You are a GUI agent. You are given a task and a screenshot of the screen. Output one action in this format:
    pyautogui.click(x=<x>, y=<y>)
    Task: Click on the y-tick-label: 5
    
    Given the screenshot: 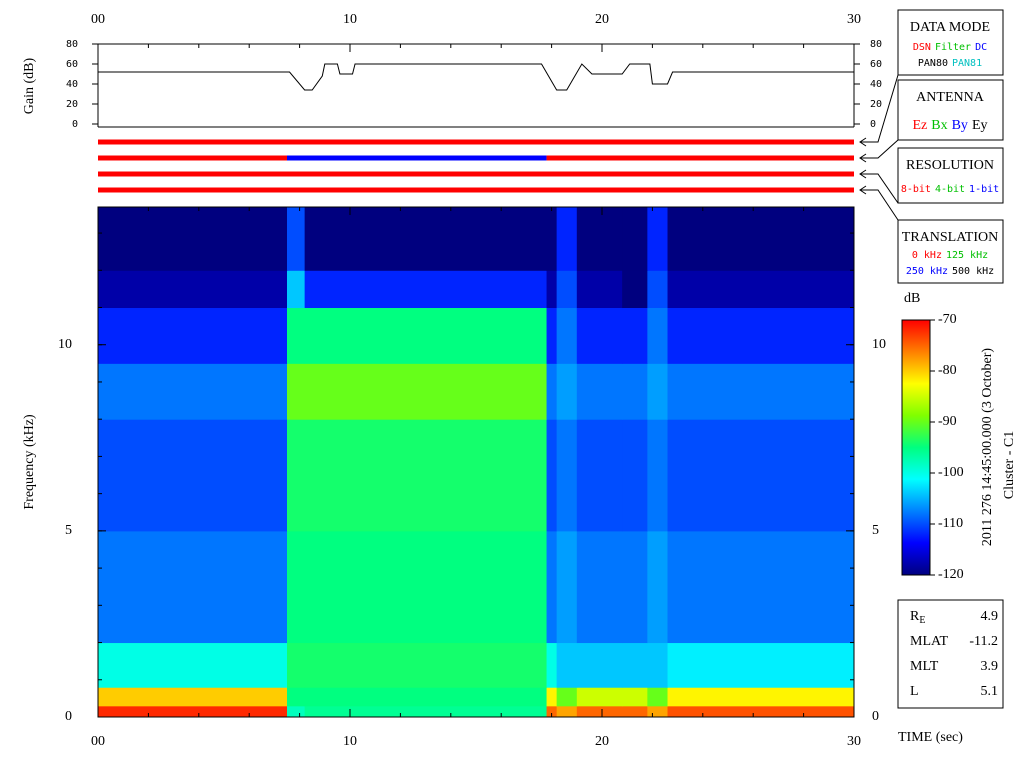 What is the action you would take?
    pyautogui.click(x=68, y=530)
    